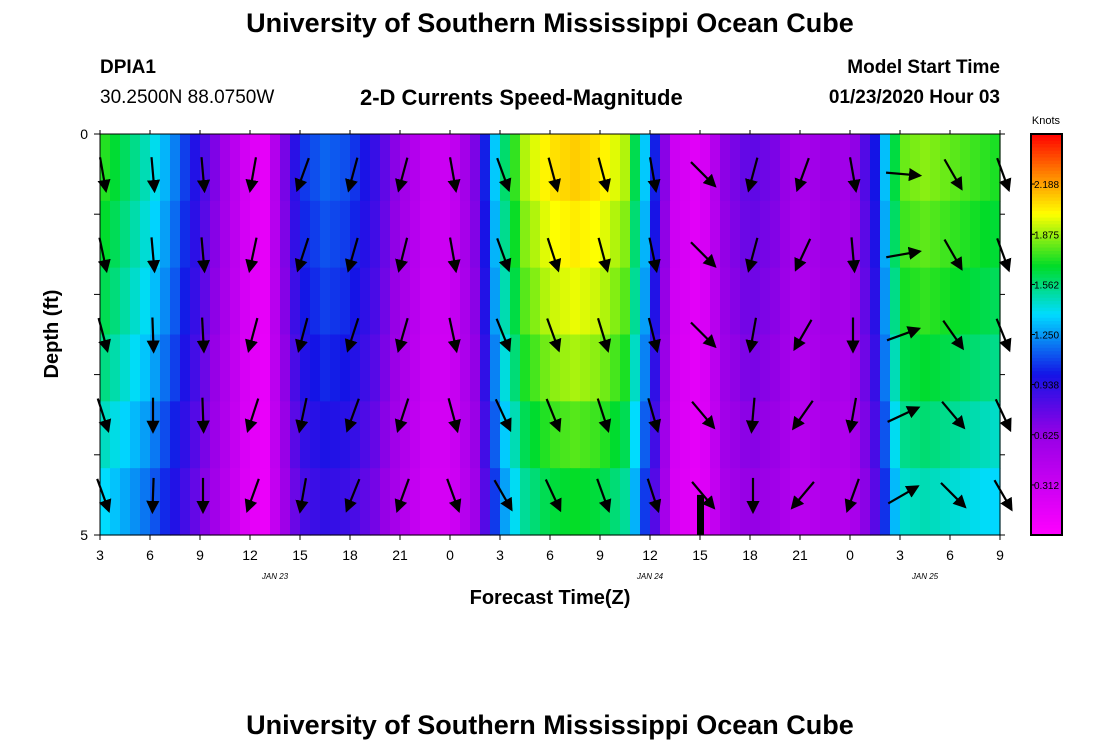 This screenshot has height=750, width=1100. I want to click on colorbar-tick-label: 0.312, so click(1046, 486).